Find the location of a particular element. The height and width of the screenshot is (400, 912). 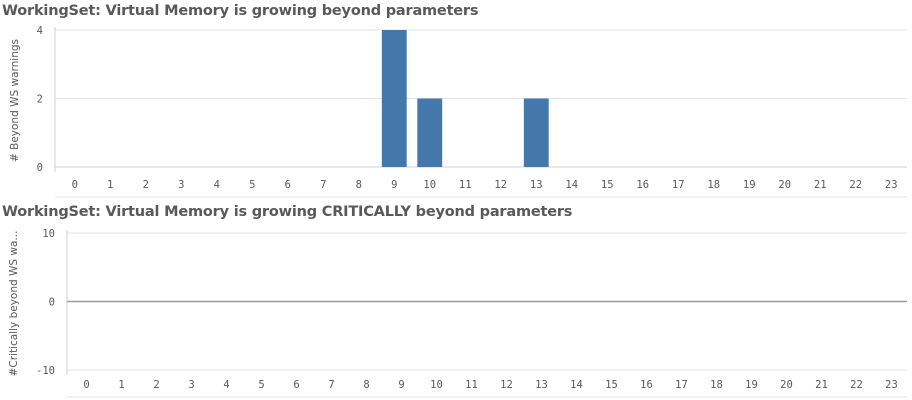

y-axis-title: # Beyond WS warnings is located at coordinates (15, 100).